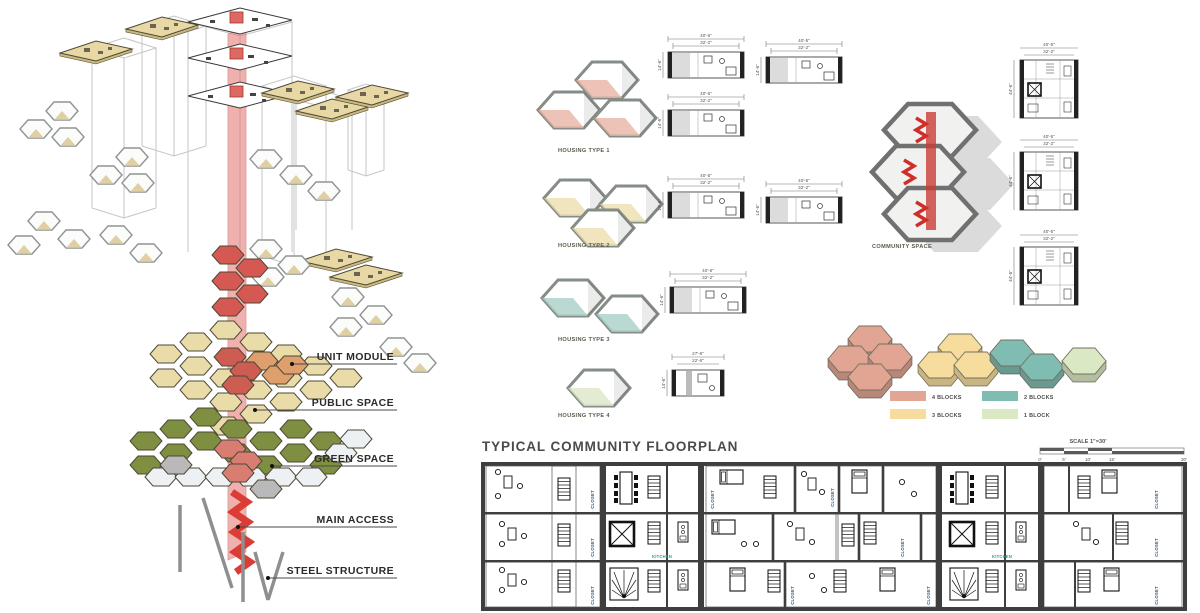  What do you see at coordinates (1184, 459) in the screenshot?
I see `scale-tick-30: 30'` at bounding box center [1184, 459].